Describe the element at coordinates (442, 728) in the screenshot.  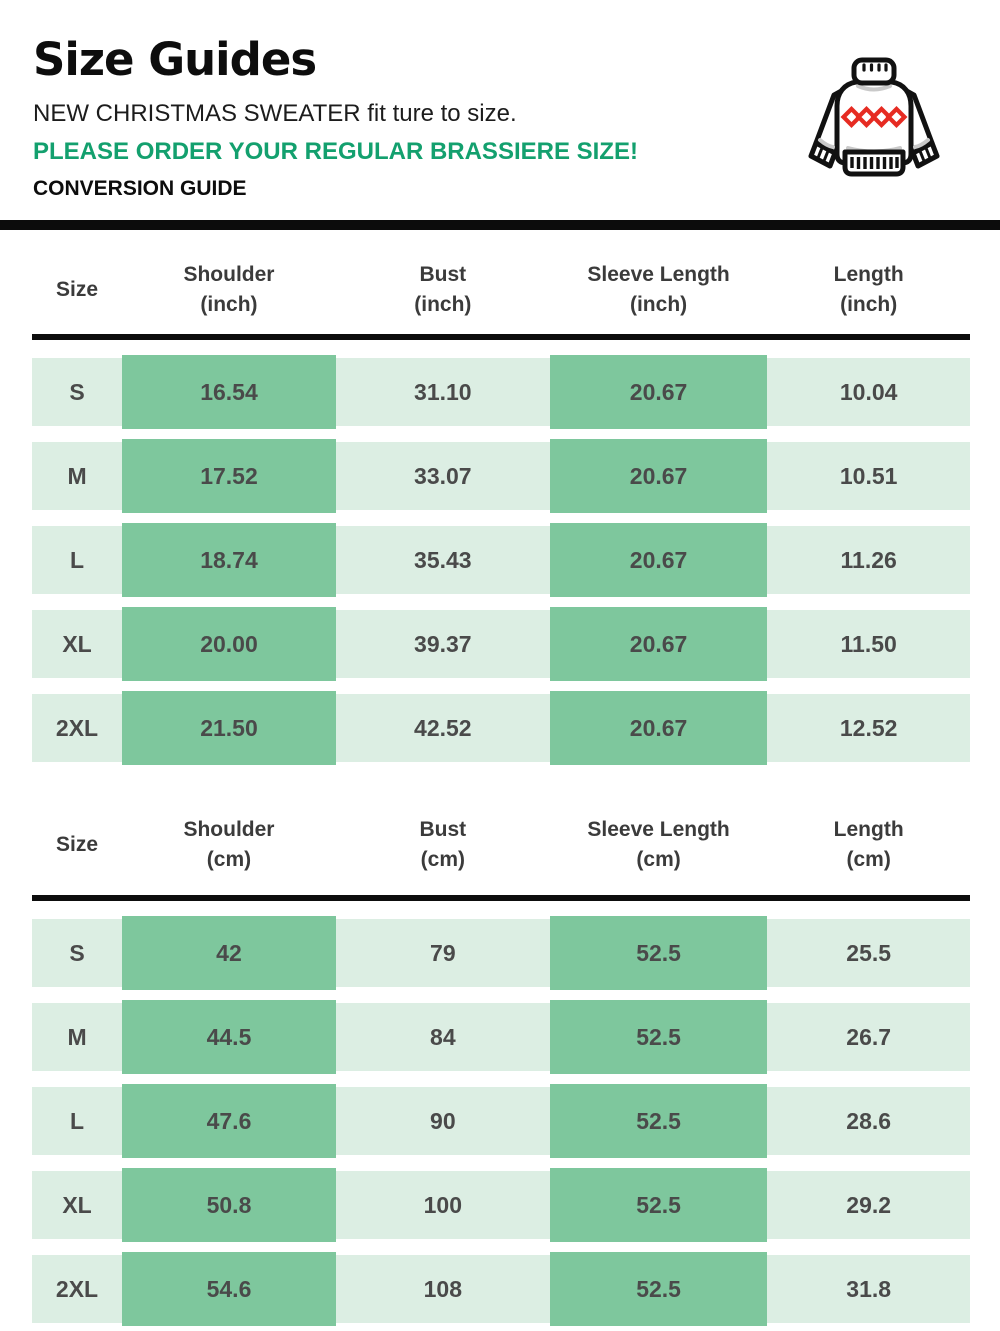
I see `measurement-cell: 42.52` at that location.